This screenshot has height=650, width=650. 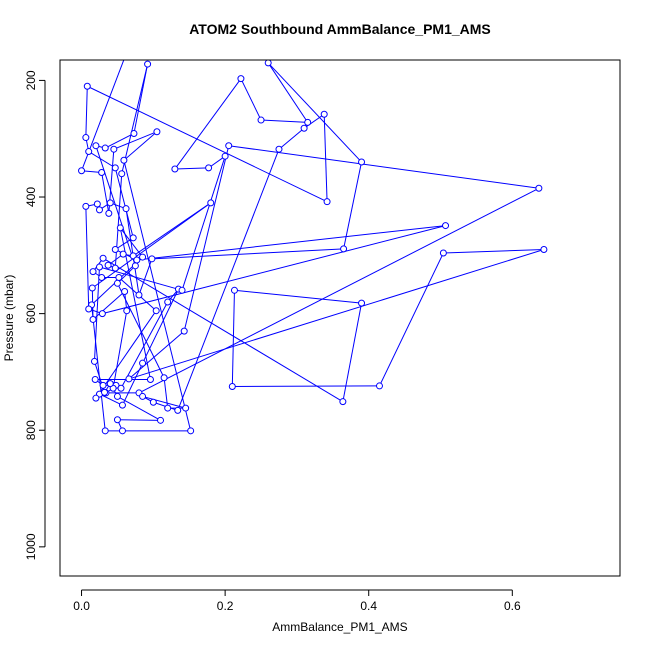 I want to click on chart-title: ATOM2 Southbound AmmBalance_PM1_AMS, so click(x=340, y=29).